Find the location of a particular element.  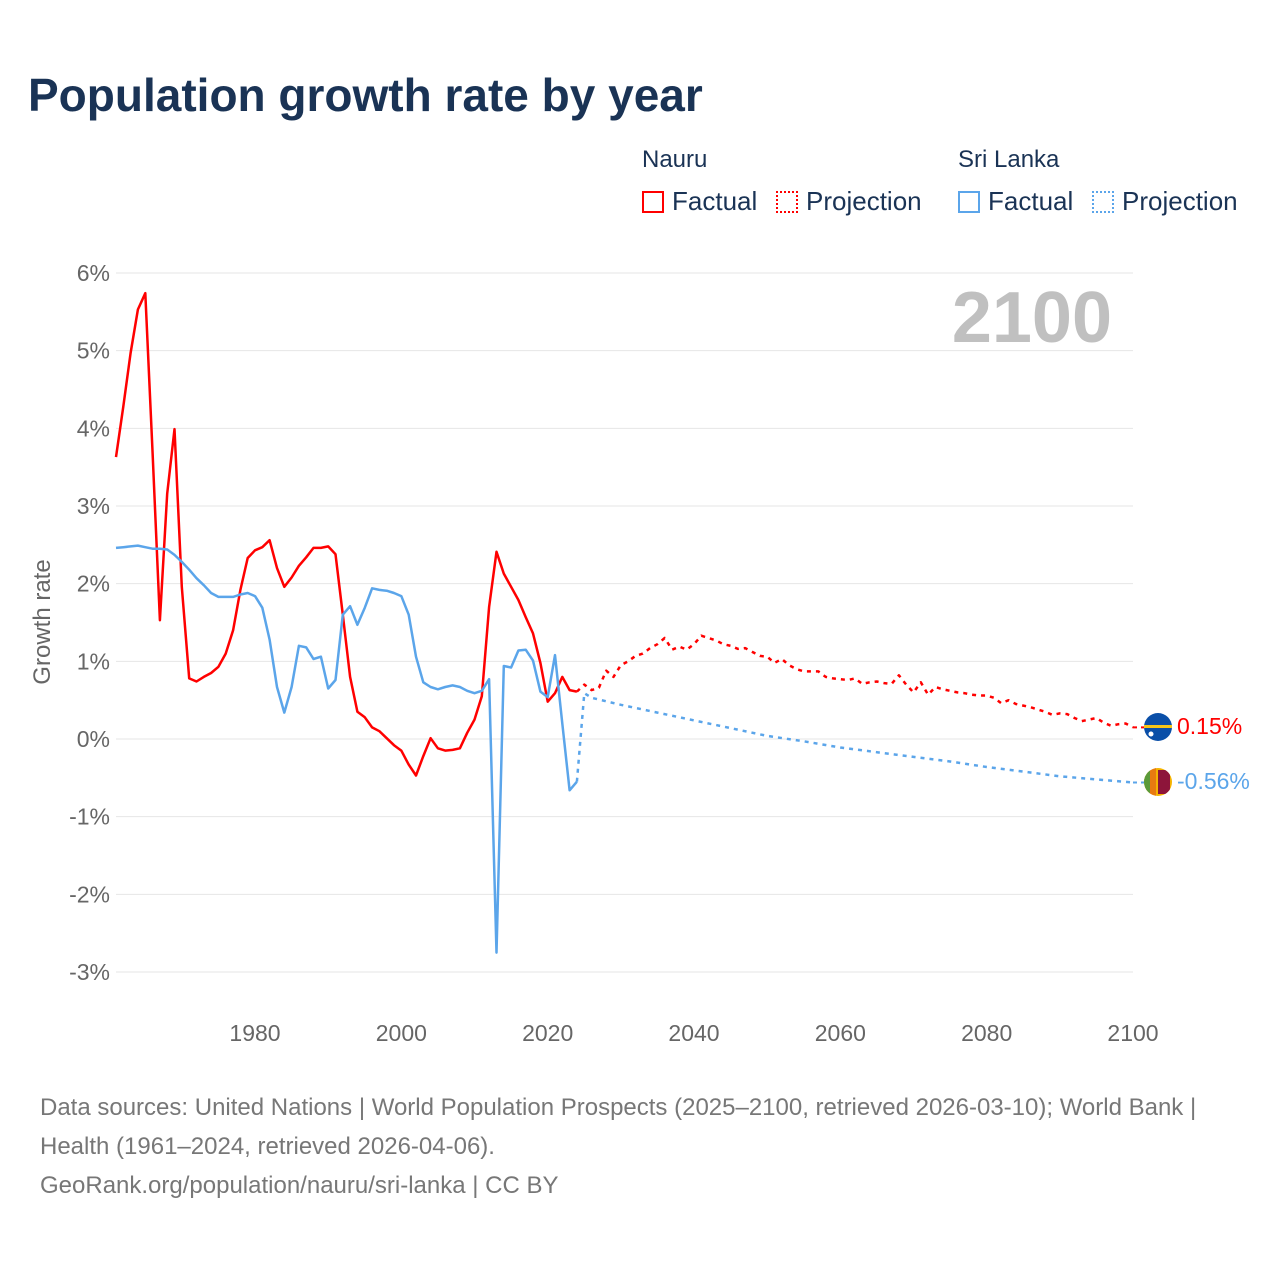

y-tick-label: 1% is located at coordinates (93, 661).